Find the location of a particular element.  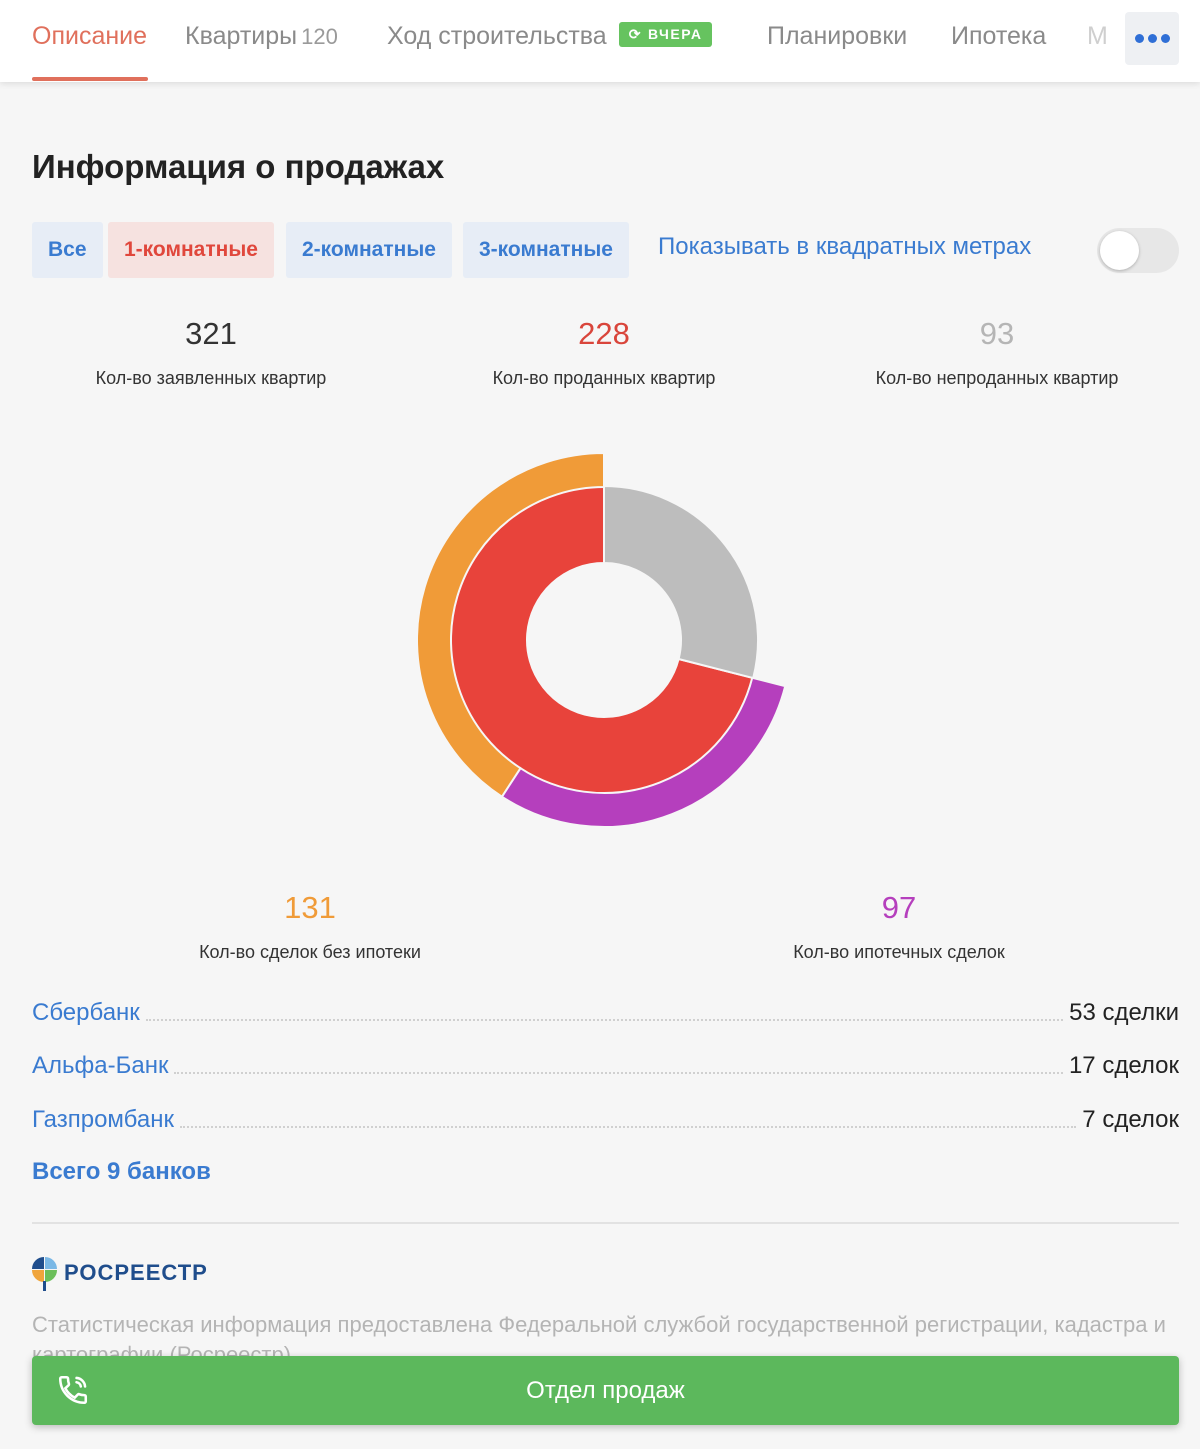

filter-one-room: 1-комнатные is located at coordinates (191, 250).